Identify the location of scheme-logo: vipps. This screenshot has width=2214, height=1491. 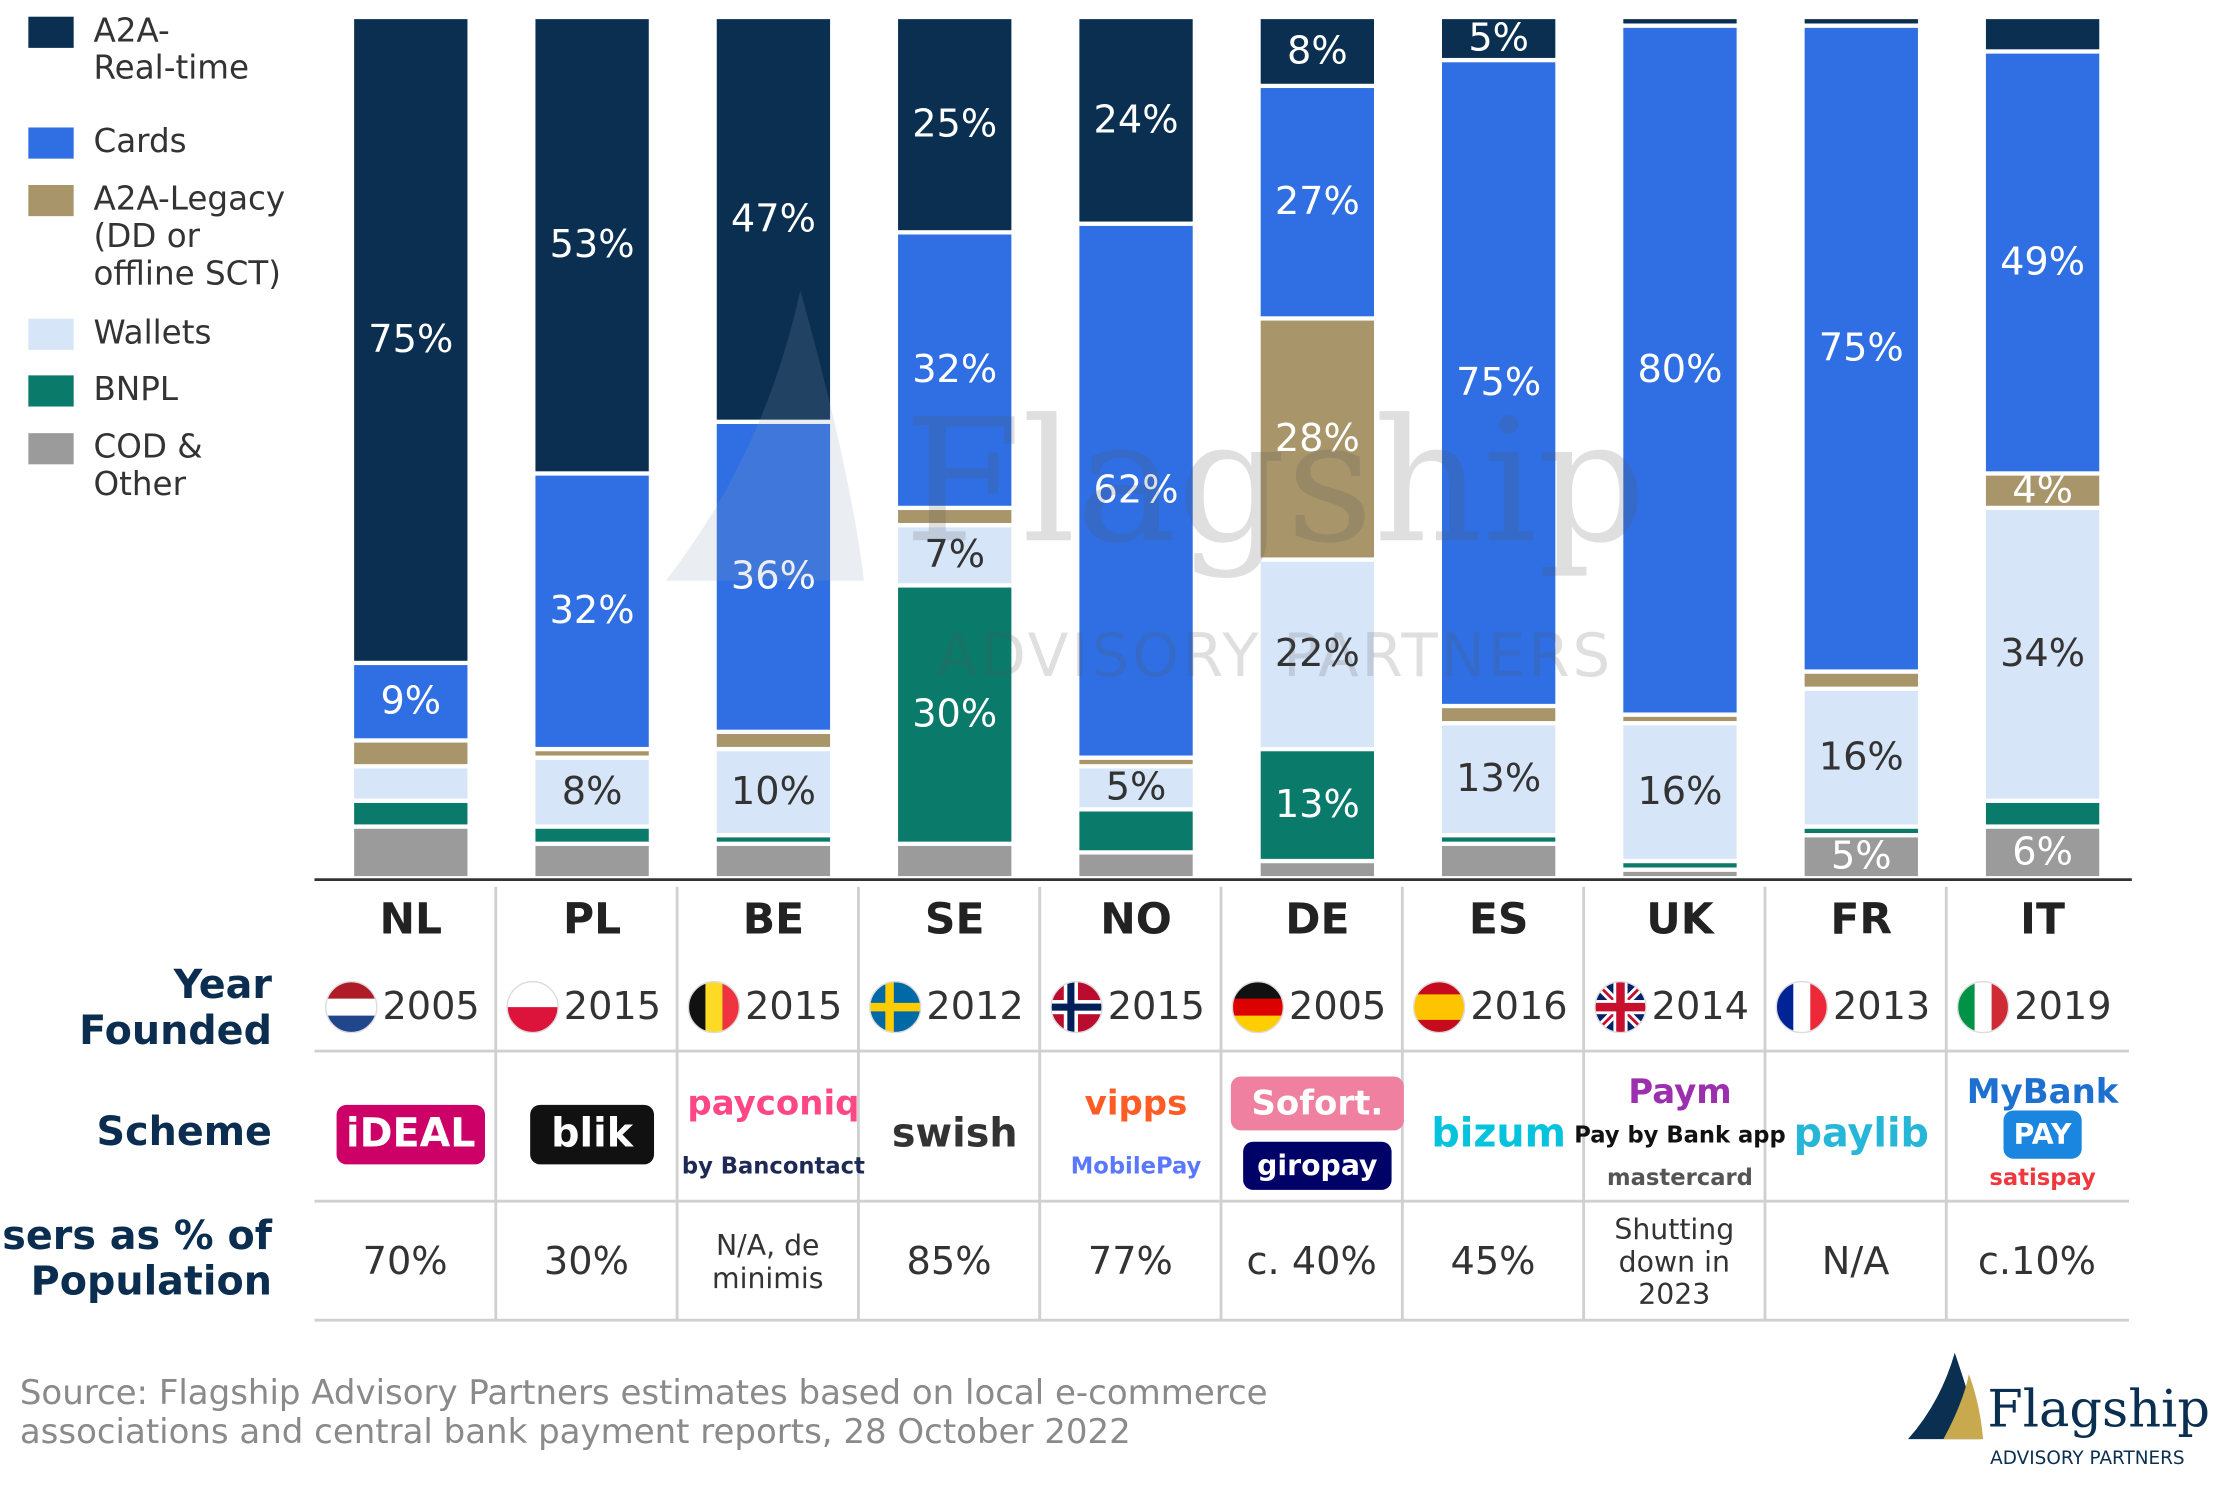
(1136, 1103).